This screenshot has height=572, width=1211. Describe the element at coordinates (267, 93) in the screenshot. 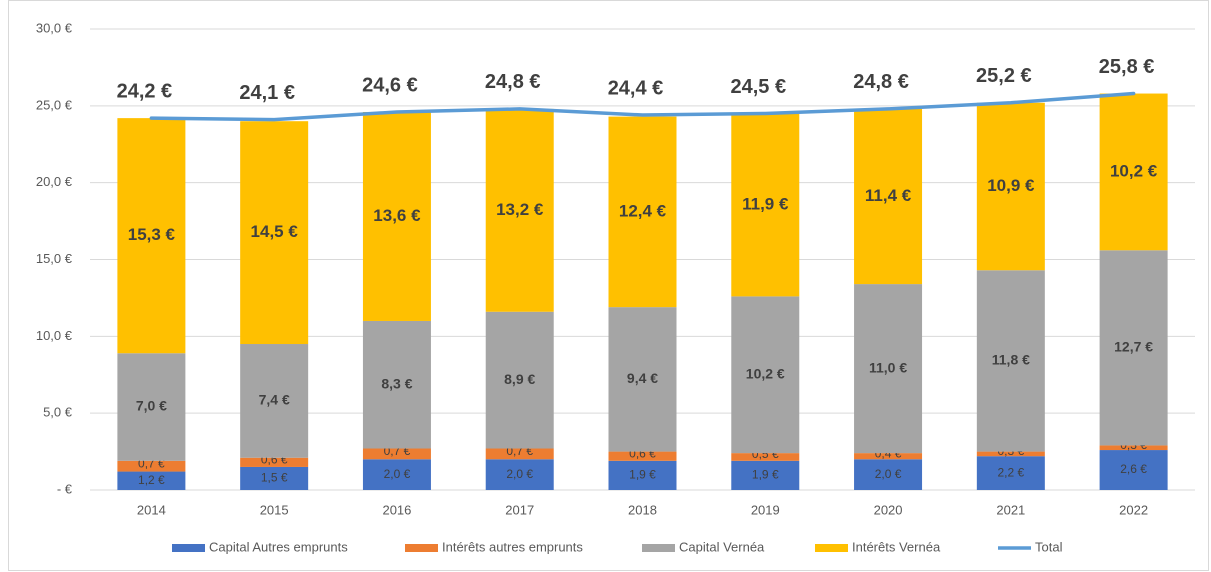

I see `total-label: 24,1 €` at that location.